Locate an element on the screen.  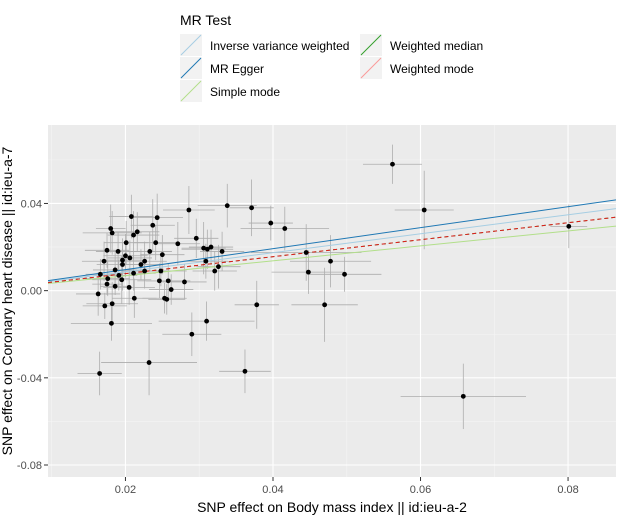
fit-line-mr-egger is located at coordinates (332, 240).